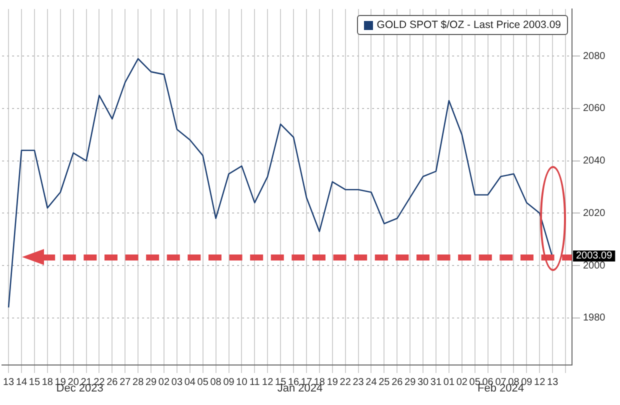 This screenshot has height=405, width=620. Describe the element at coordinates (594, 213) in the screenshot. I see `y-tick-label: 2020` at that location.